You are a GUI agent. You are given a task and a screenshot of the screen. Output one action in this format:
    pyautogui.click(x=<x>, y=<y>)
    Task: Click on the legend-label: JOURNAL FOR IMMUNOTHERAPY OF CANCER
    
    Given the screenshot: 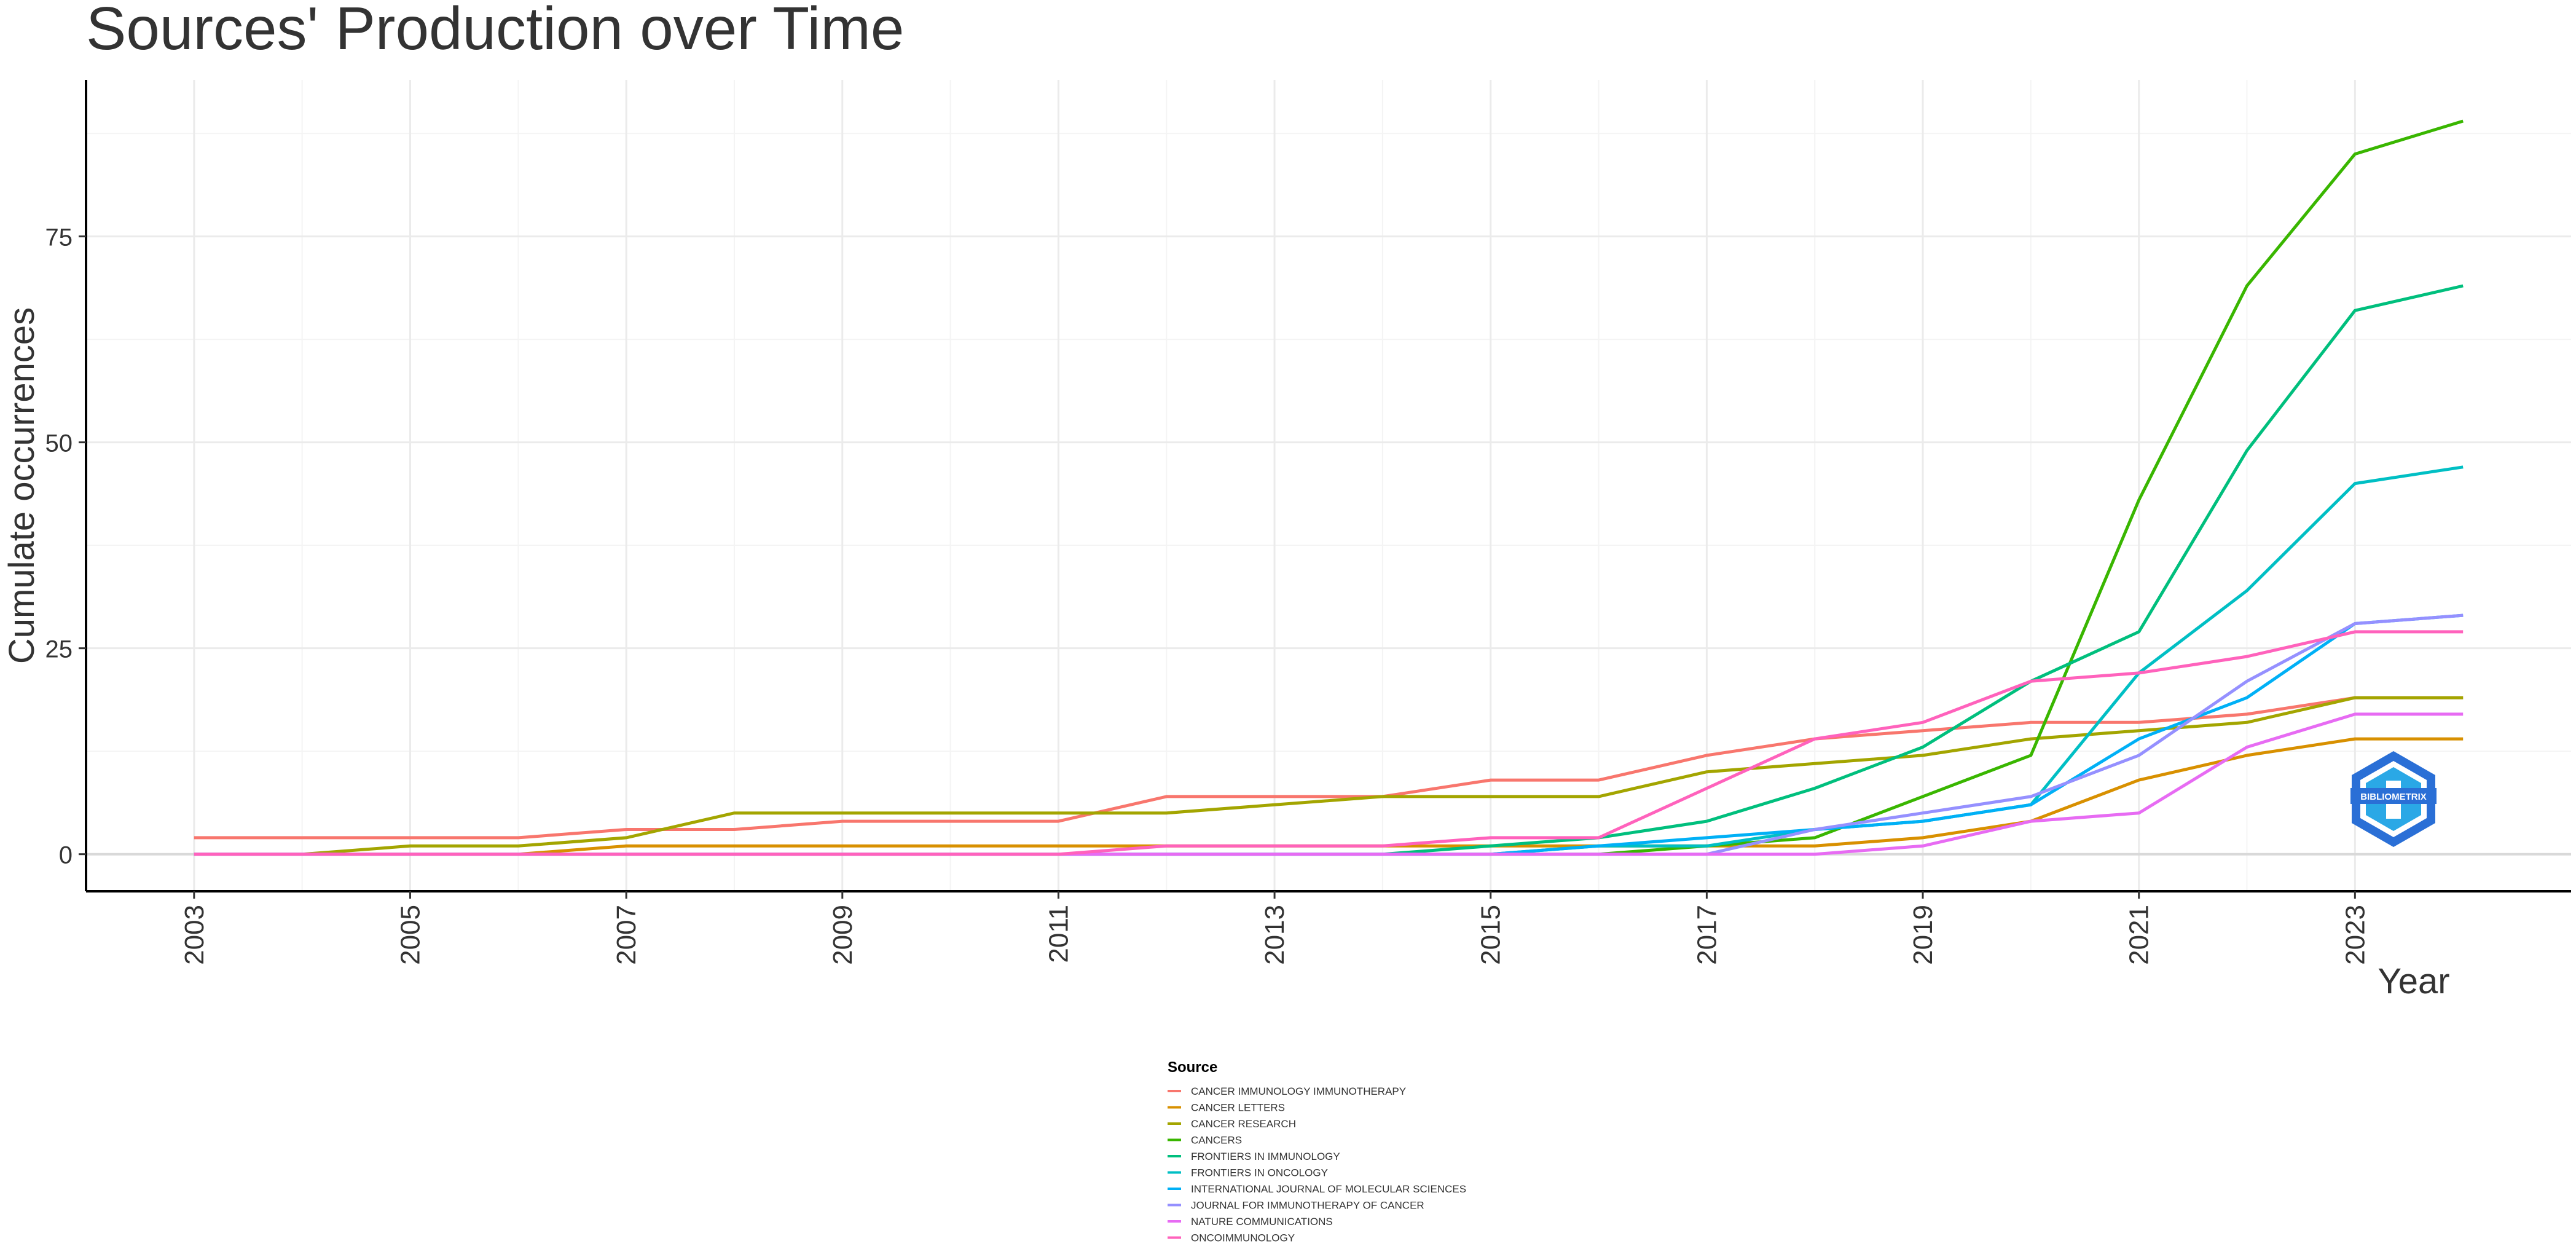 What is the action you would take?
    pyautogui.click(x=1307, y=1206)
    